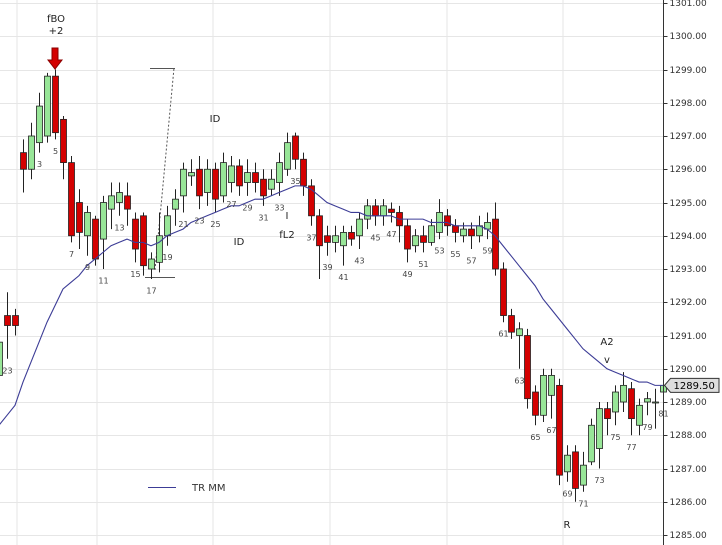 This screenshot has height=545, width=722. Describe the element at coordinates (263, 217) in the screenshot. I see `bar-label: 31` at that location.